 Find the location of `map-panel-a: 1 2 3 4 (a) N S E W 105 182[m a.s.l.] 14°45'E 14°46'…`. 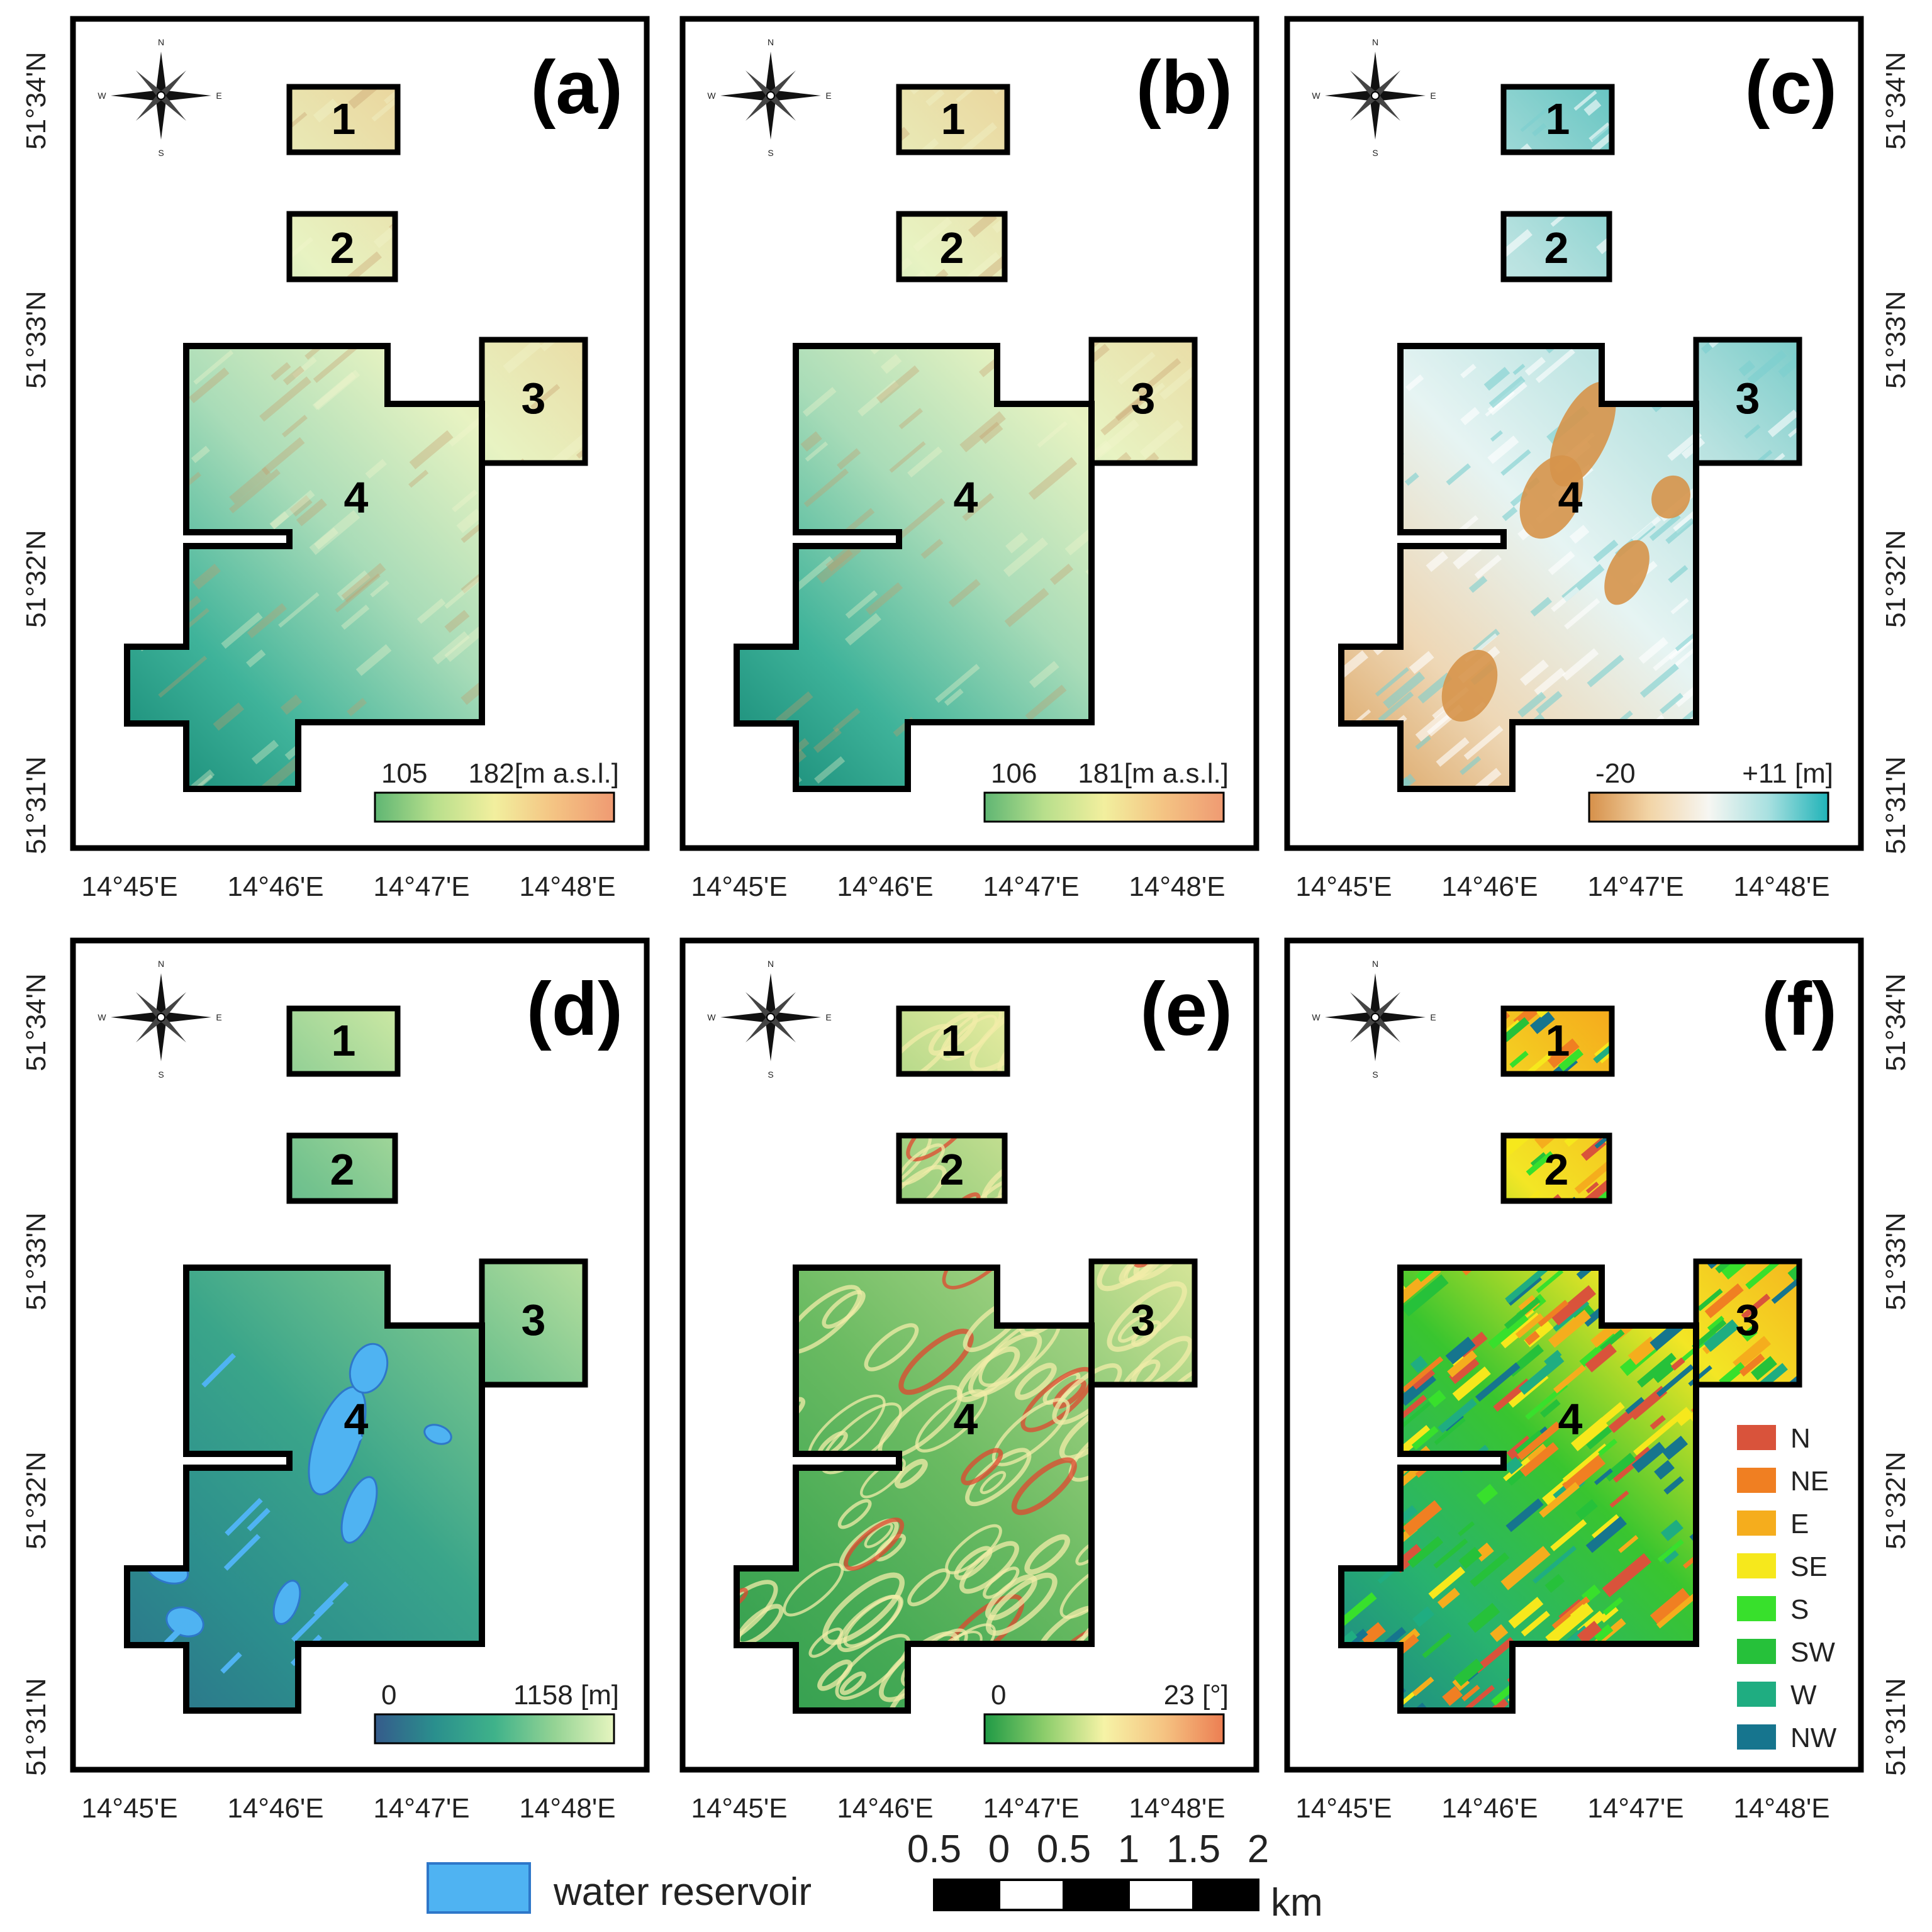

map-panel-a: 1 2 3 4 (a) N S E W 105 182[m a.s.l.] 14°45'E 14°46'… is located at coordinates (360, 459).